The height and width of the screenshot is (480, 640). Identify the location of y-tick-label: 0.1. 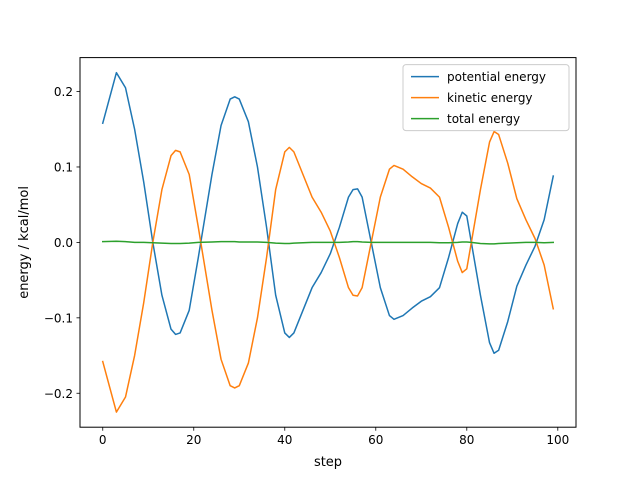
(63, 167).